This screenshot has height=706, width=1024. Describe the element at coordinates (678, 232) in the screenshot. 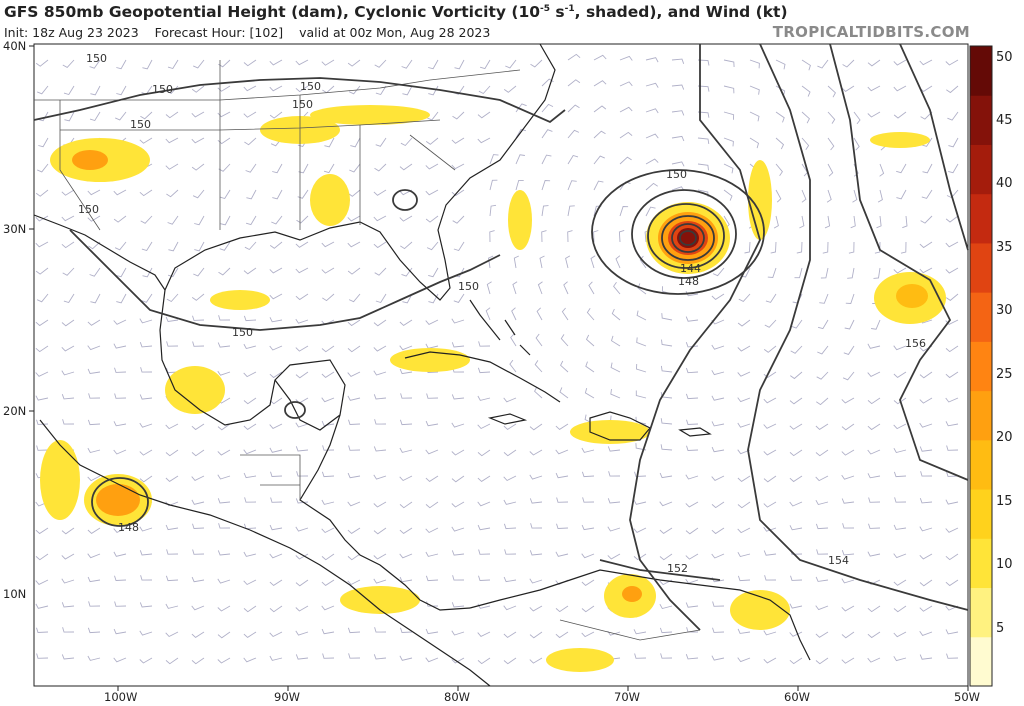

I see `contour-150-hurricane` at that location.